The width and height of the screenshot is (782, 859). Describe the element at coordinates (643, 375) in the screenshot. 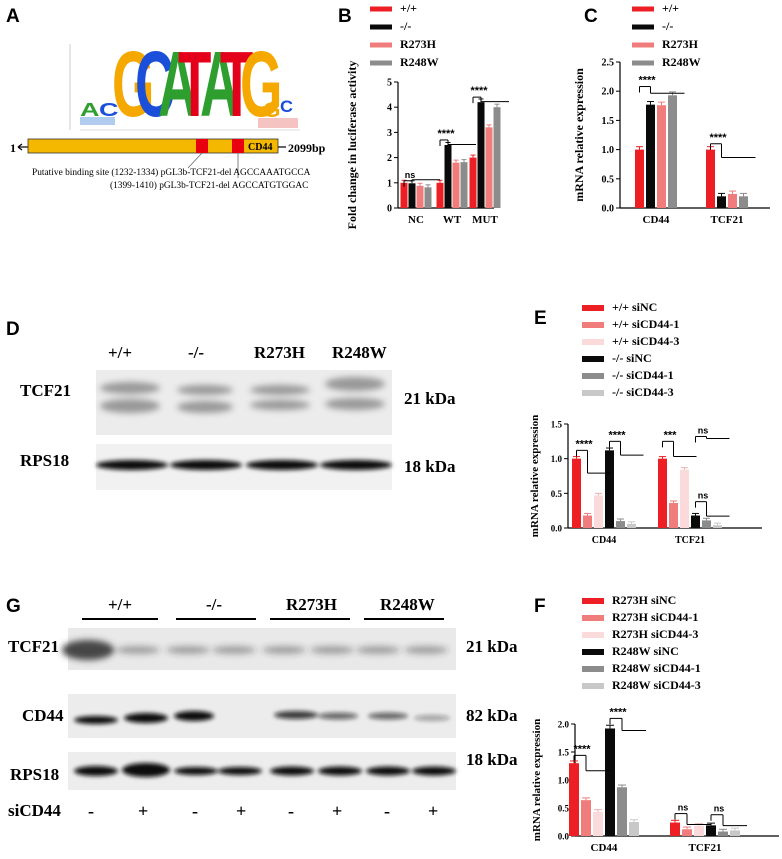

I see `legend-label: -/- siCD44-1` at that location.